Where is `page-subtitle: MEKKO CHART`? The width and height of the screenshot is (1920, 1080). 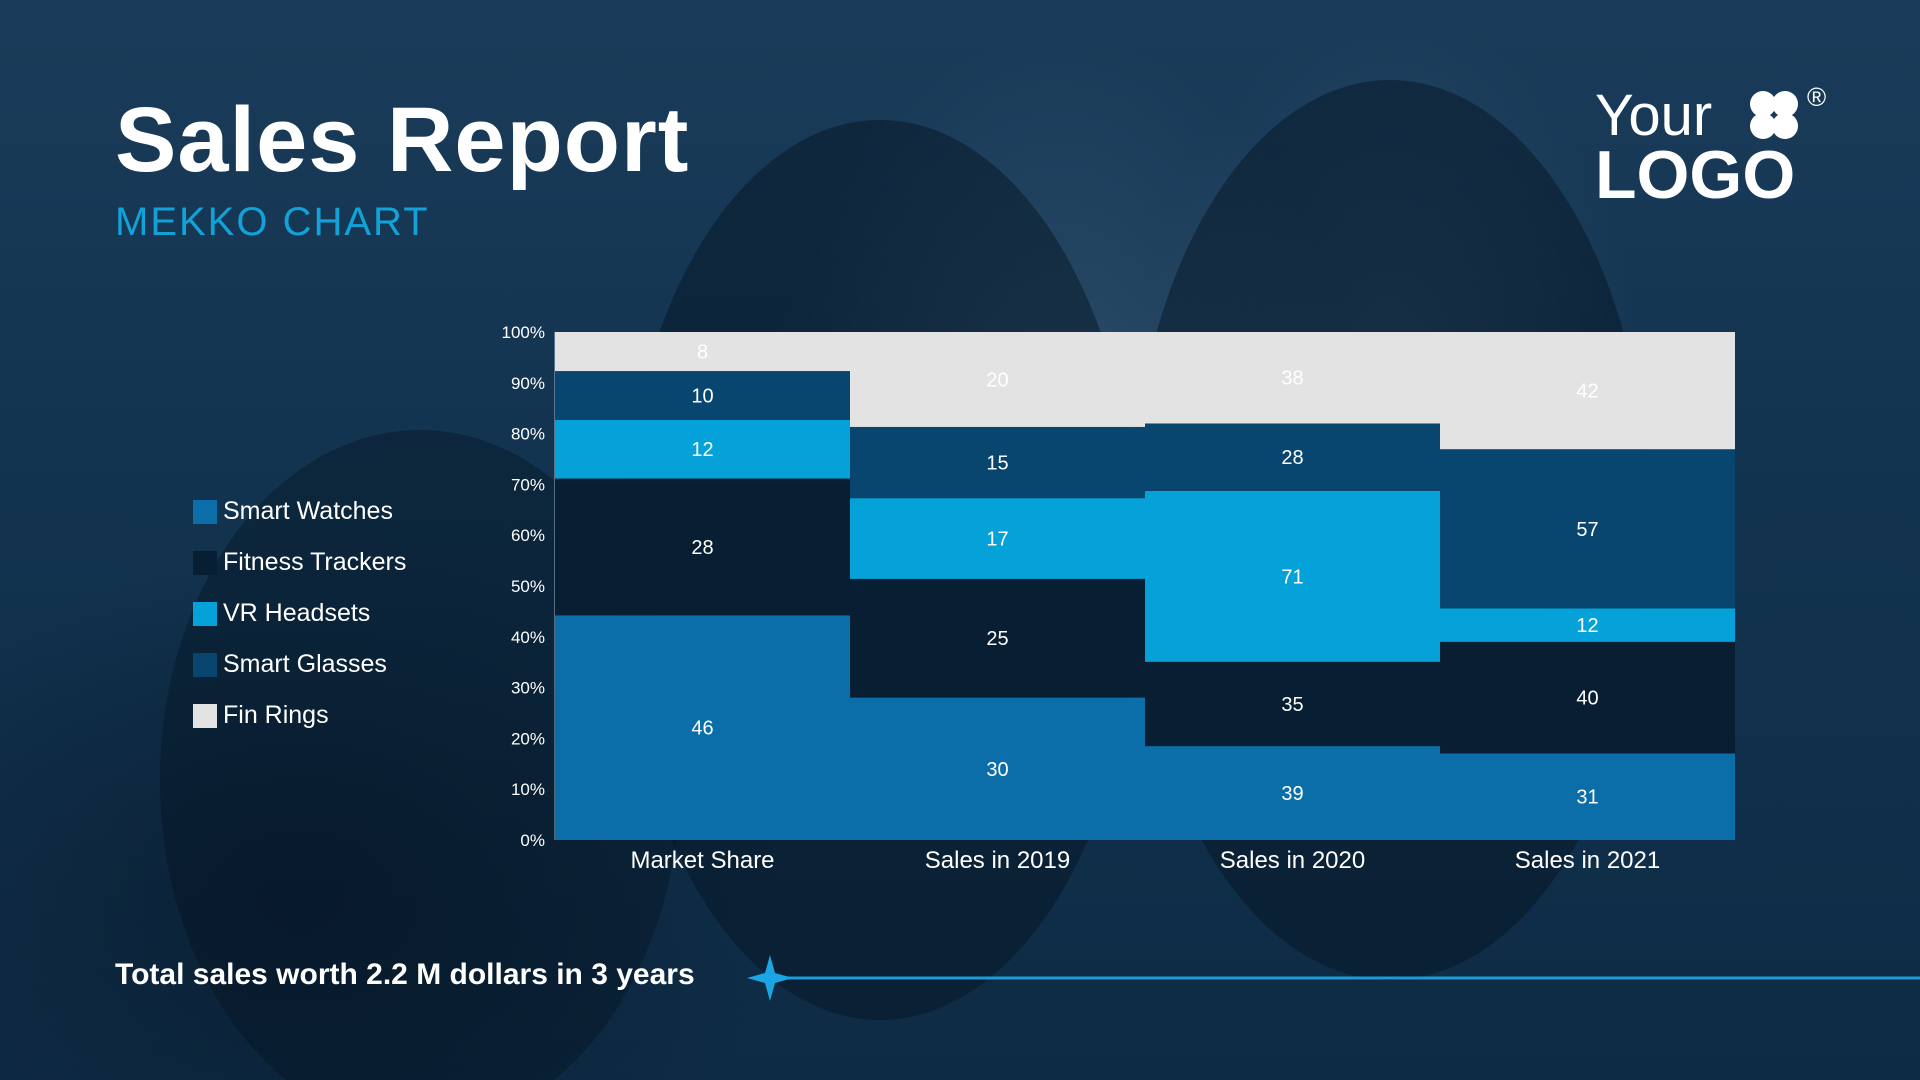
page-subtitle: MEKKO CHART is located at coordinates (272, 222).